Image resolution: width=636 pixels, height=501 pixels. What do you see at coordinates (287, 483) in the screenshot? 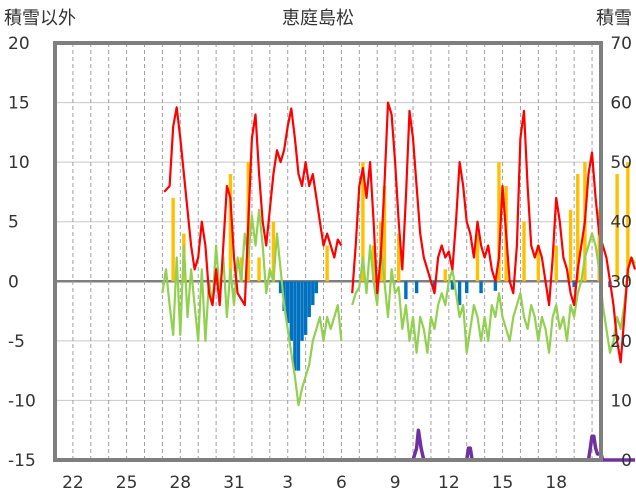
I see `x-tick-label: 3` at bounding box center [287, 483].